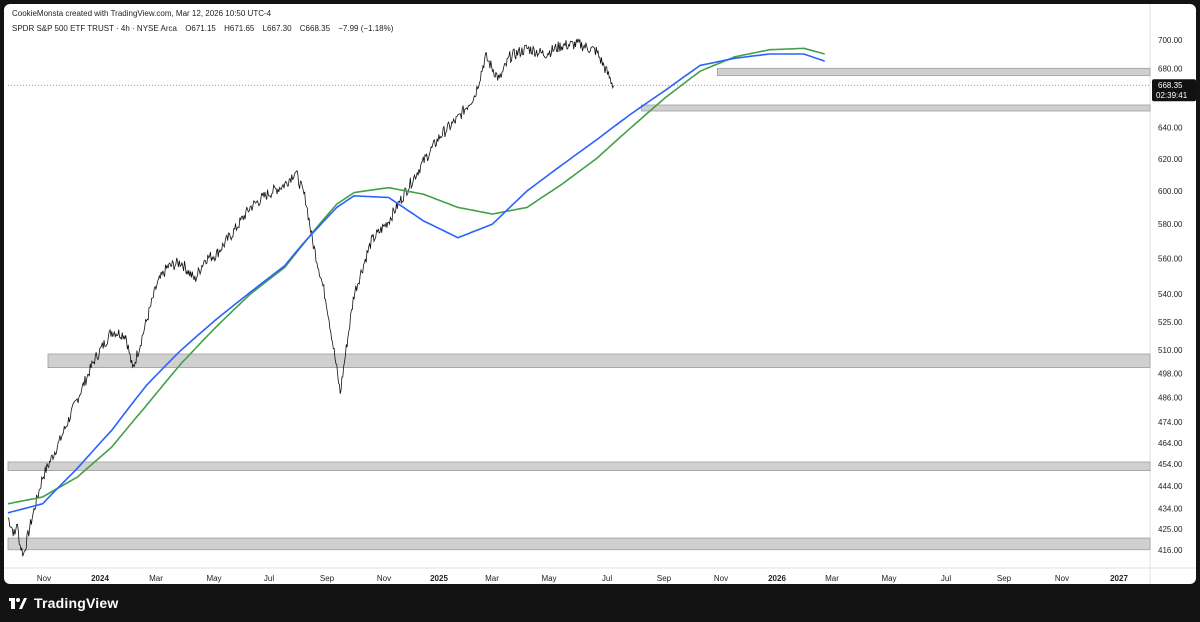 The height and width of the screenshot is (622, 1200). Describe the element at coordinates (439, 578) in the screenshot. I see `x-tick-label: 2025` at that location.